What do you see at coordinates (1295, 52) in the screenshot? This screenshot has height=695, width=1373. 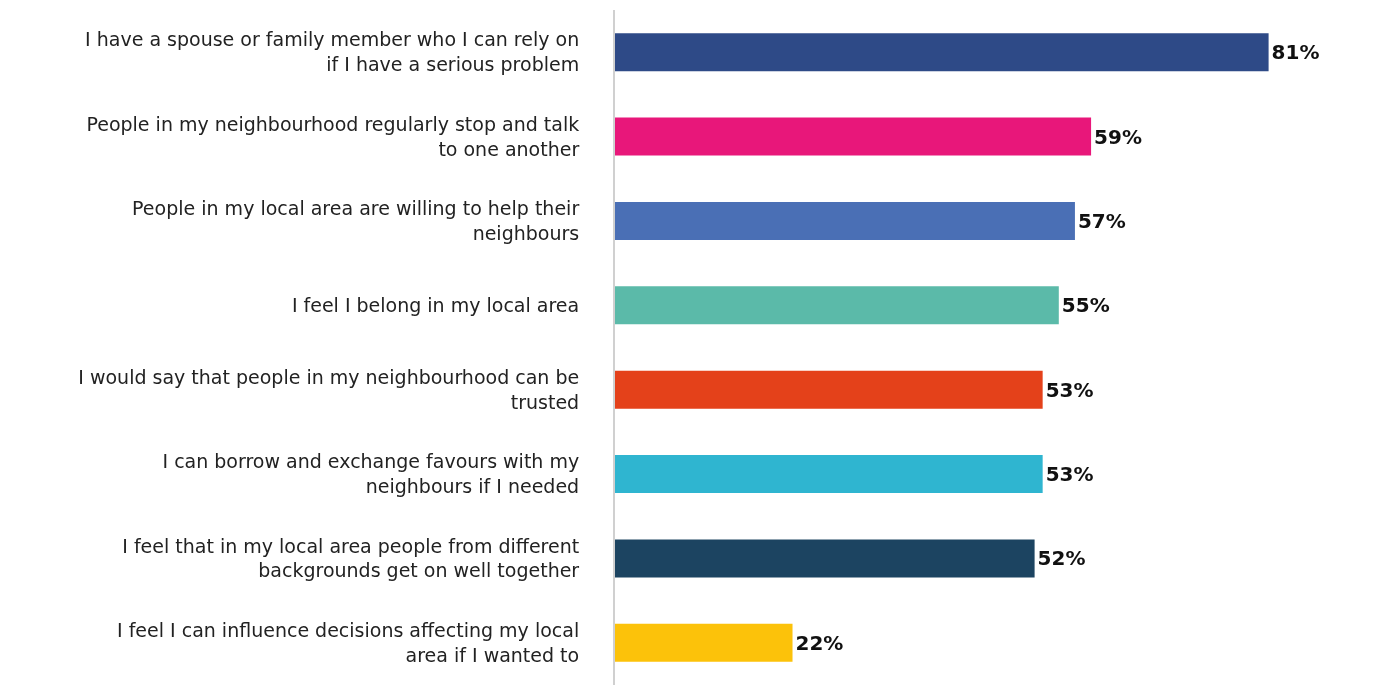 I see `data-label: 81%` at bounding box center [1295, 52].